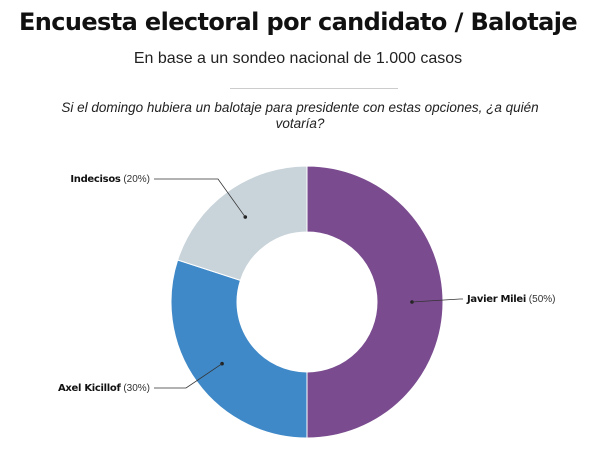  I want to click on slice-javier-milei, so click(375, 302).